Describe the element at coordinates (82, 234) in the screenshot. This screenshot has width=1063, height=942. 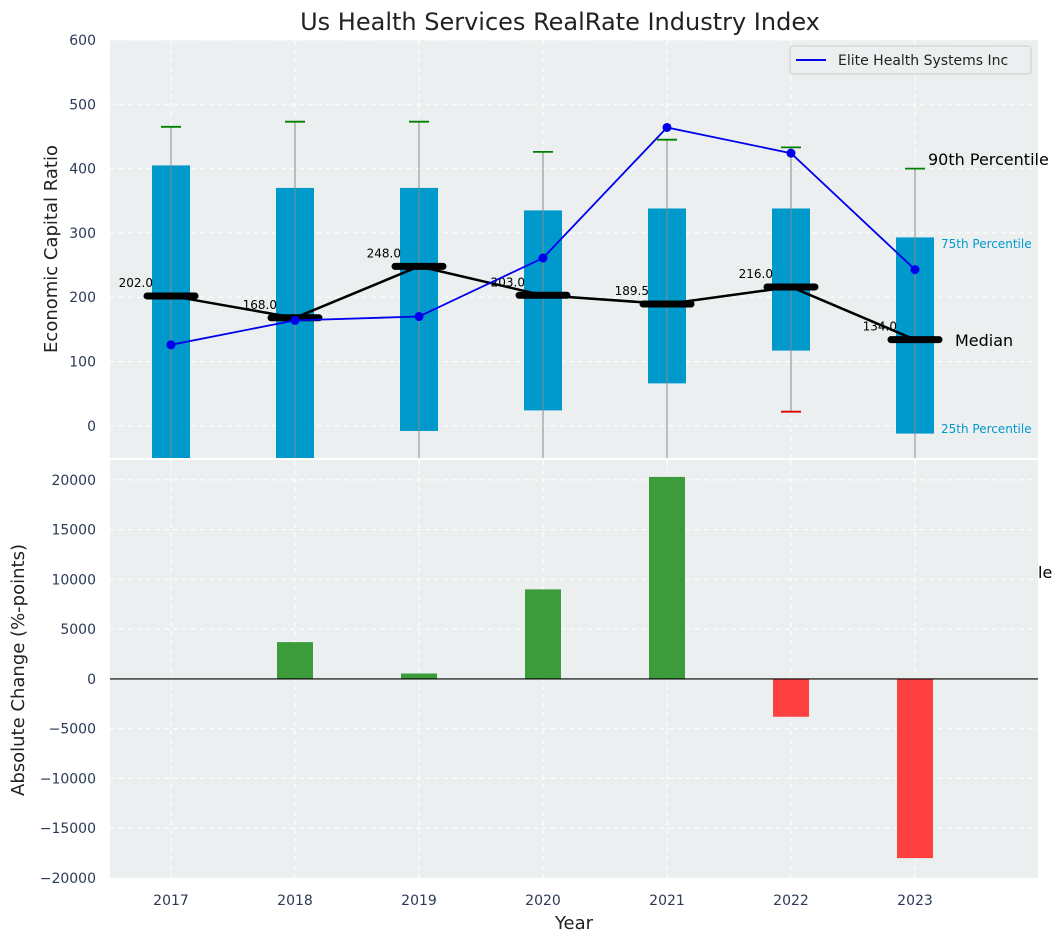
I see `top-y-tick-label: 300` at that location.